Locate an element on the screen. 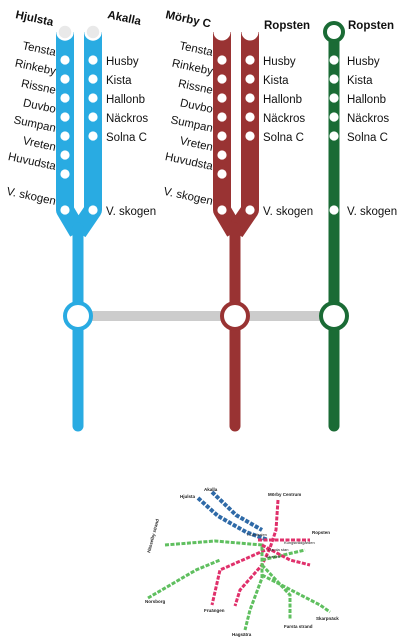 This screenshot has height=642, width=401. red-terminus-right-marker is located at coordinates (250, 32).